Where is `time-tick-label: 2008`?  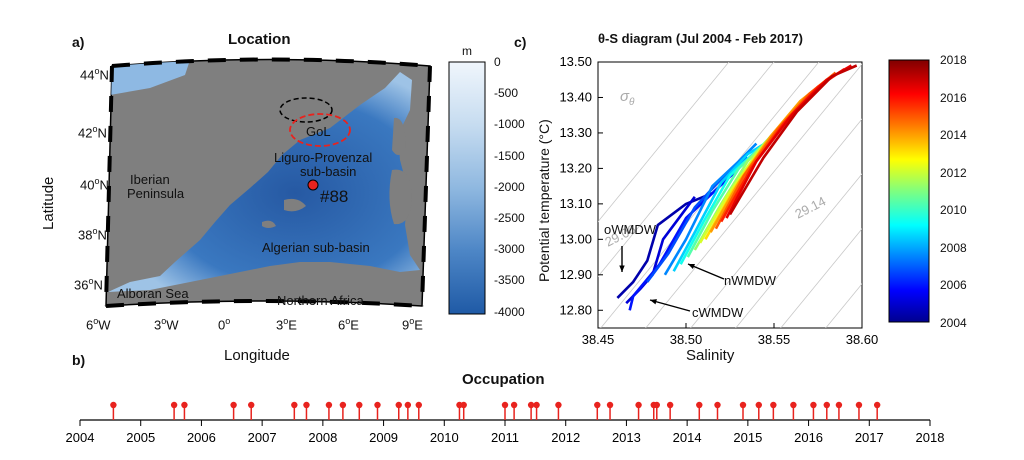
time-tick-label: 2008 is located at coordinates (953, 247).